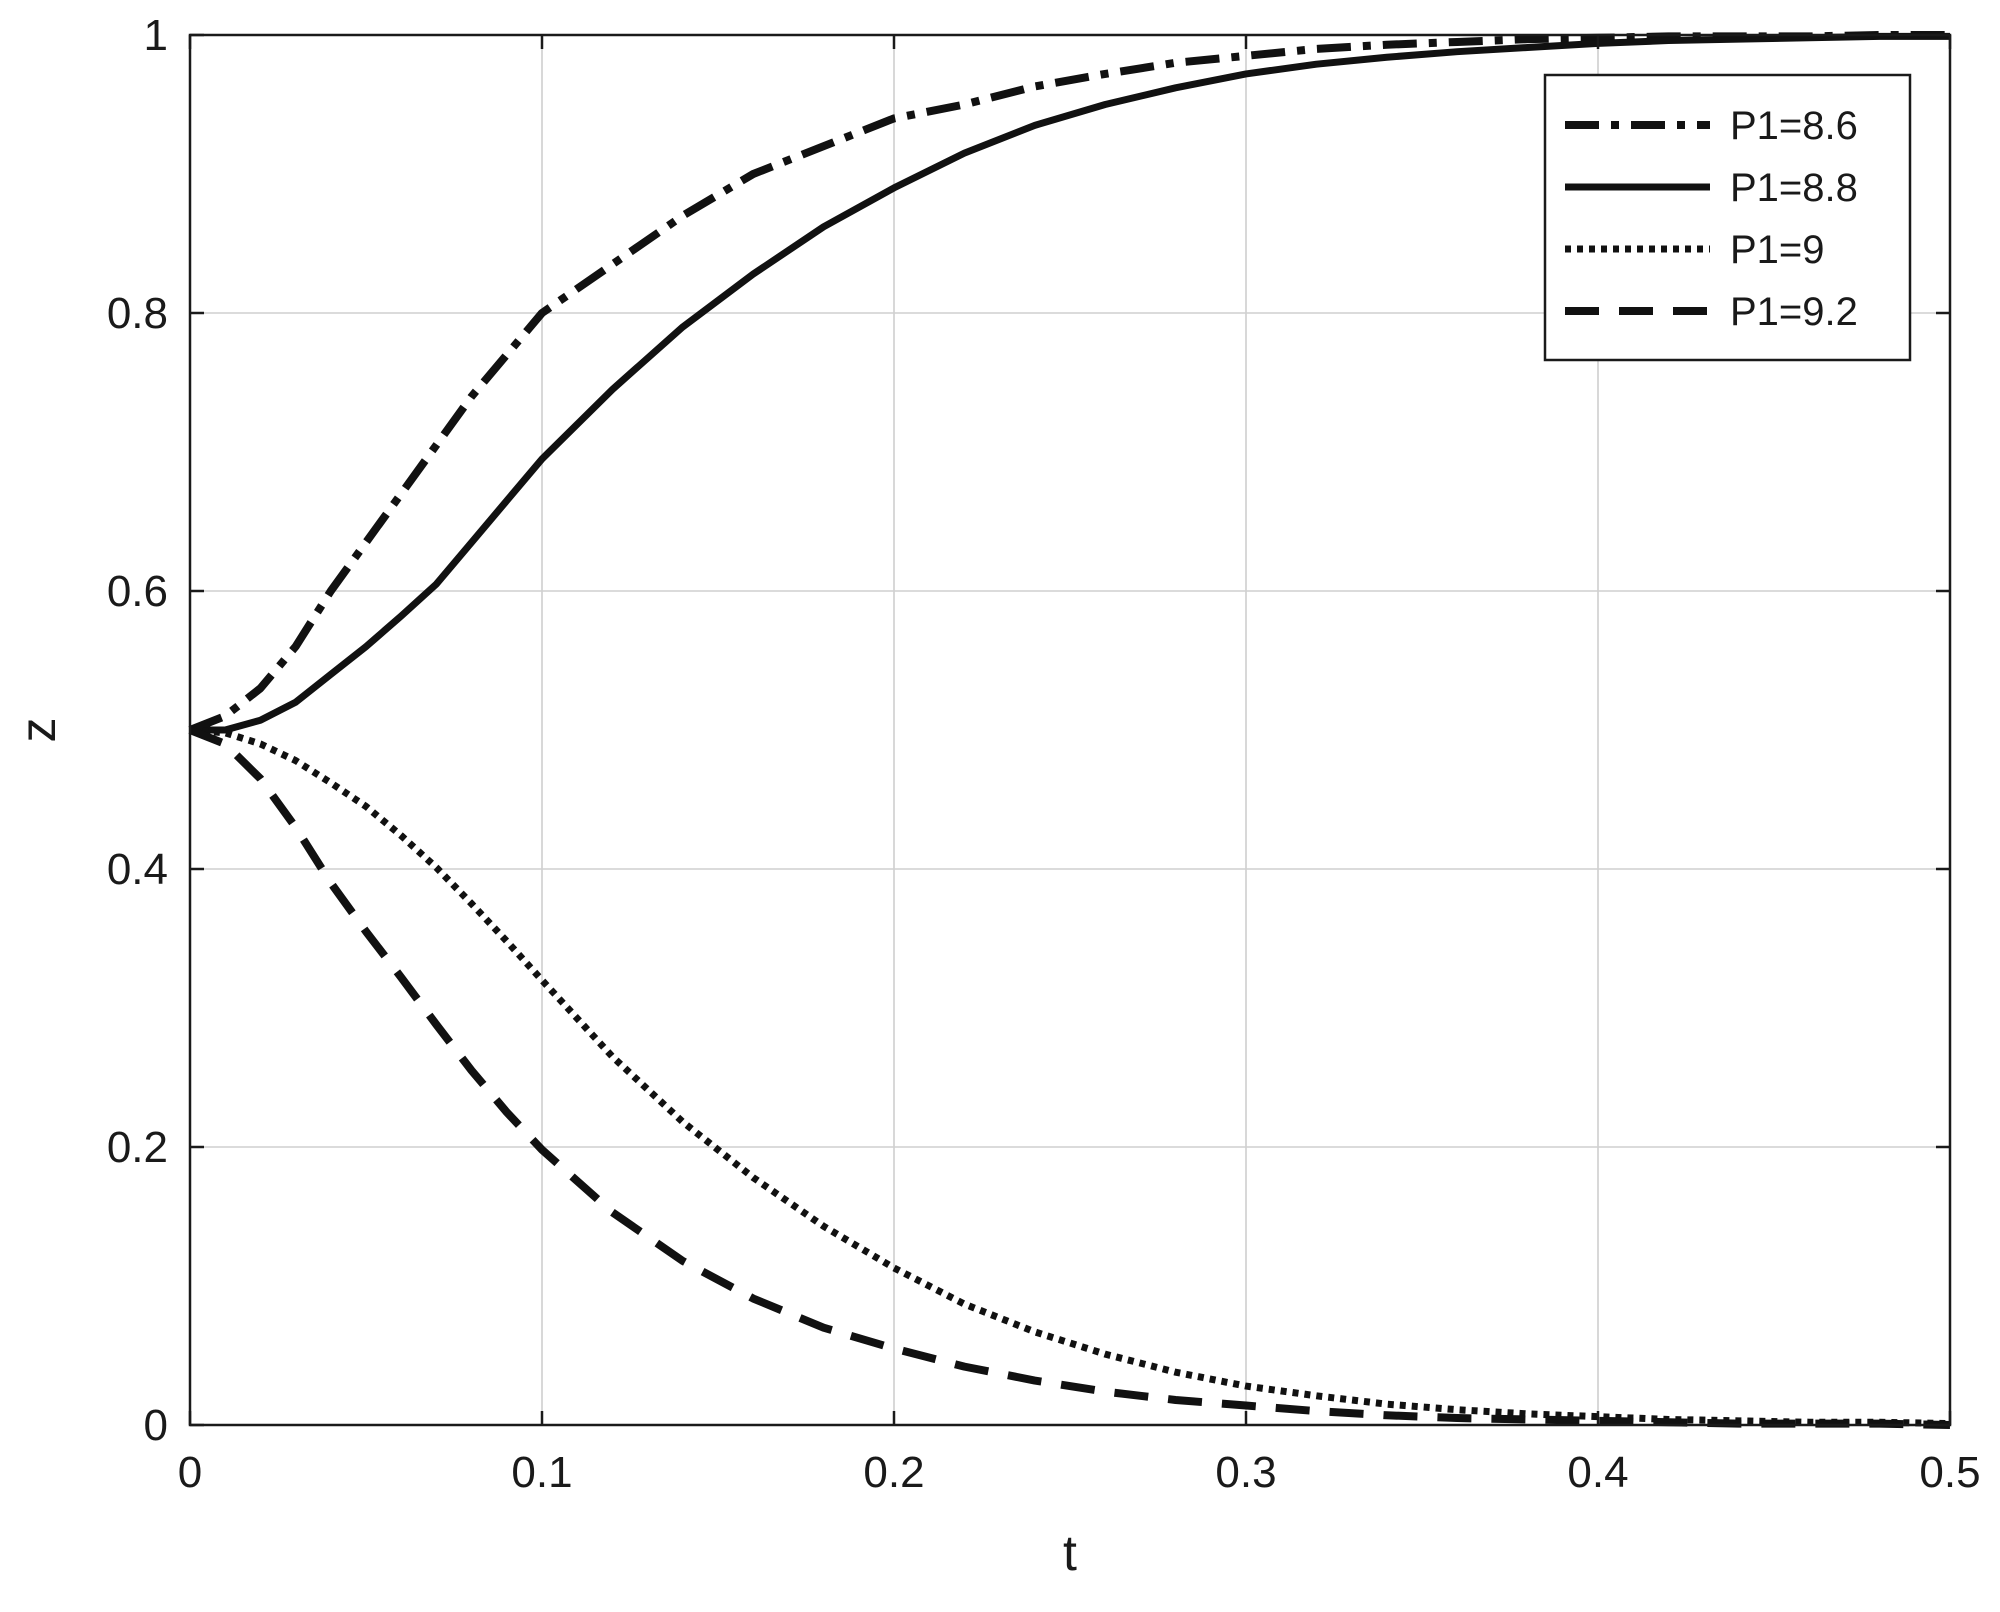  I want to click on legend-label: P1=9, so click(1777, 250).